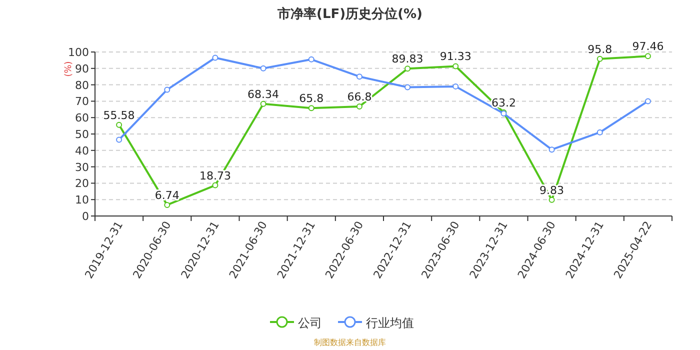 The height and width of the screenshot is (350, 700). Describe the element at coordinates (82, 167) in the screenshot. I see `y-tick-label: 30` at that location.